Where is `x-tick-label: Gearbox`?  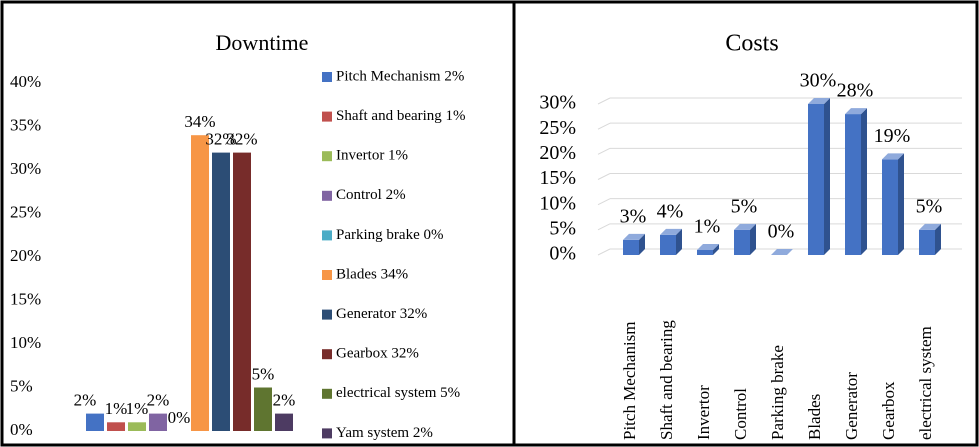
x-tick-label: Gearbox is located at coordinates (888, 410).